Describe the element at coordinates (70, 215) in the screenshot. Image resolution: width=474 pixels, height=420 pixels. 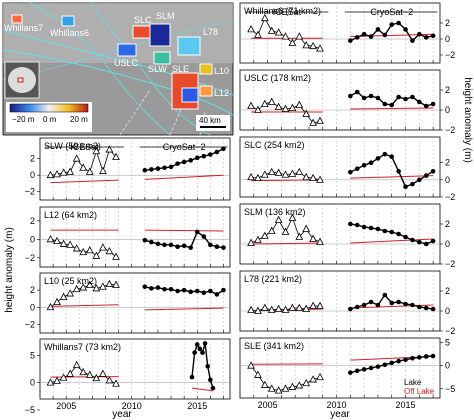
I see `panel-title: L12 (64 km2)` at that location.